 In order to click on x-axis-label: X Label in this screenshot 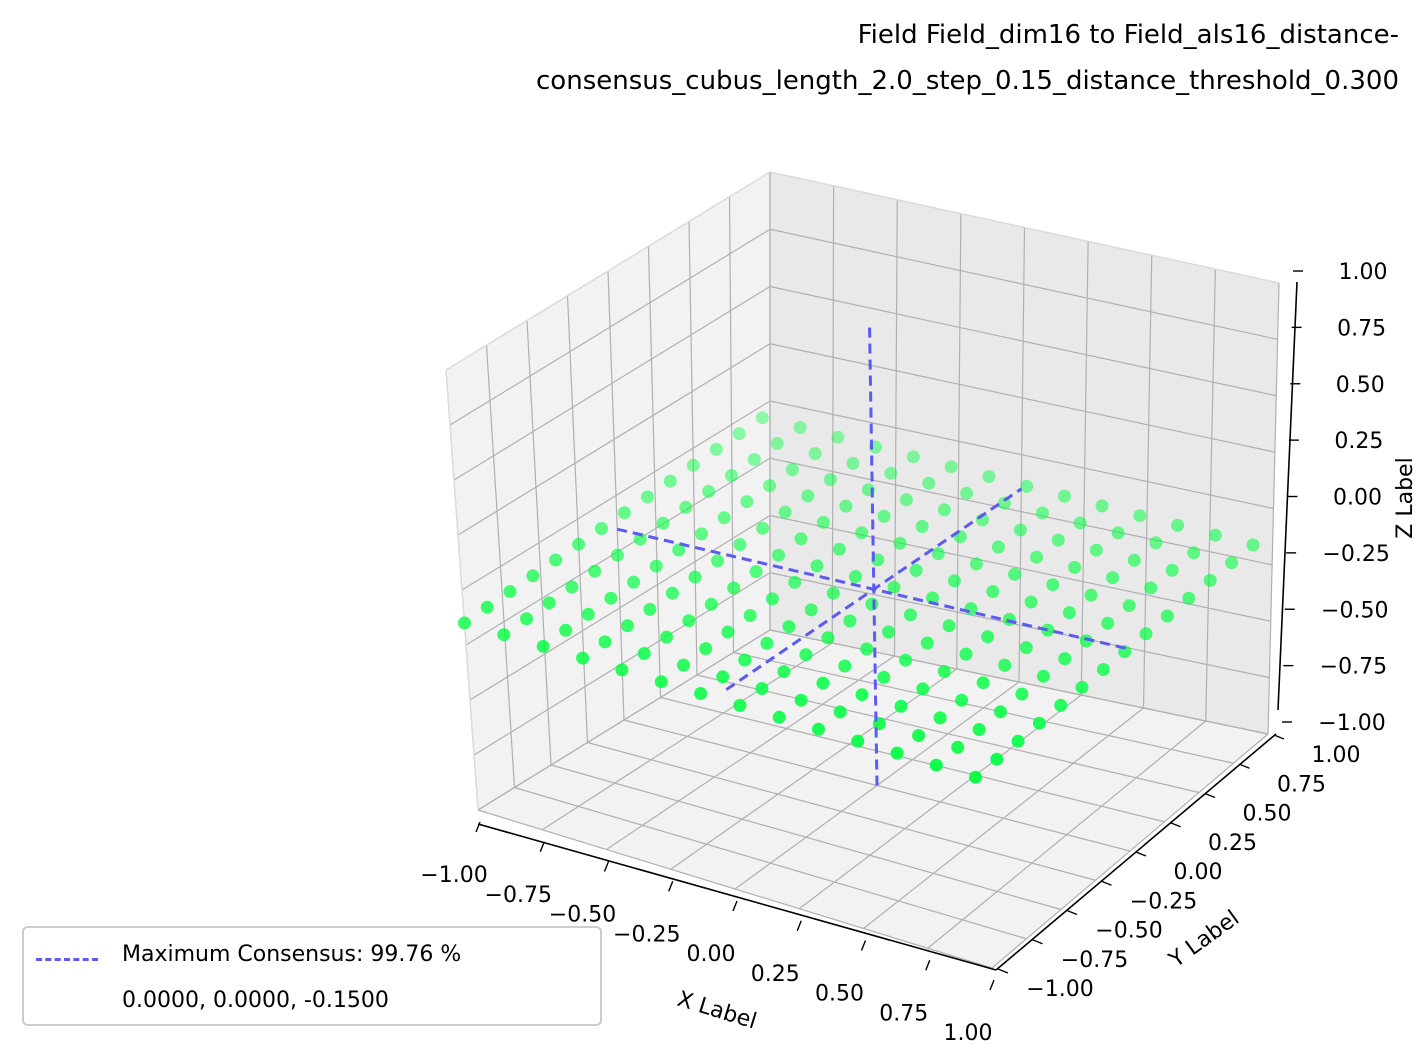, I will do `click(716, 1011)`.